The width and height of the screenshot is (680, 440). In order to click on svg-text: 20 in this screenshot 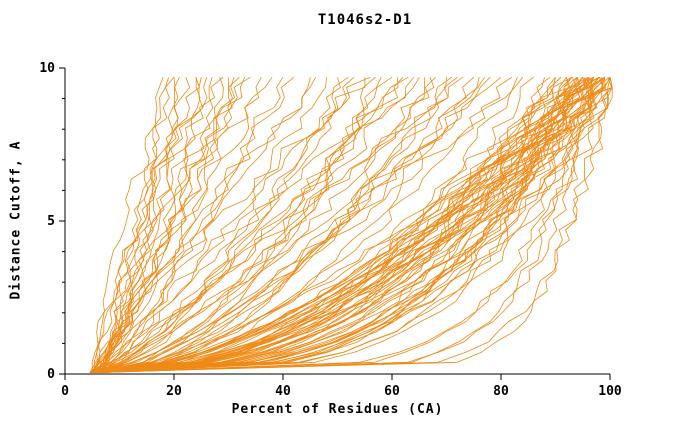, I will do `click(174, 391)`.